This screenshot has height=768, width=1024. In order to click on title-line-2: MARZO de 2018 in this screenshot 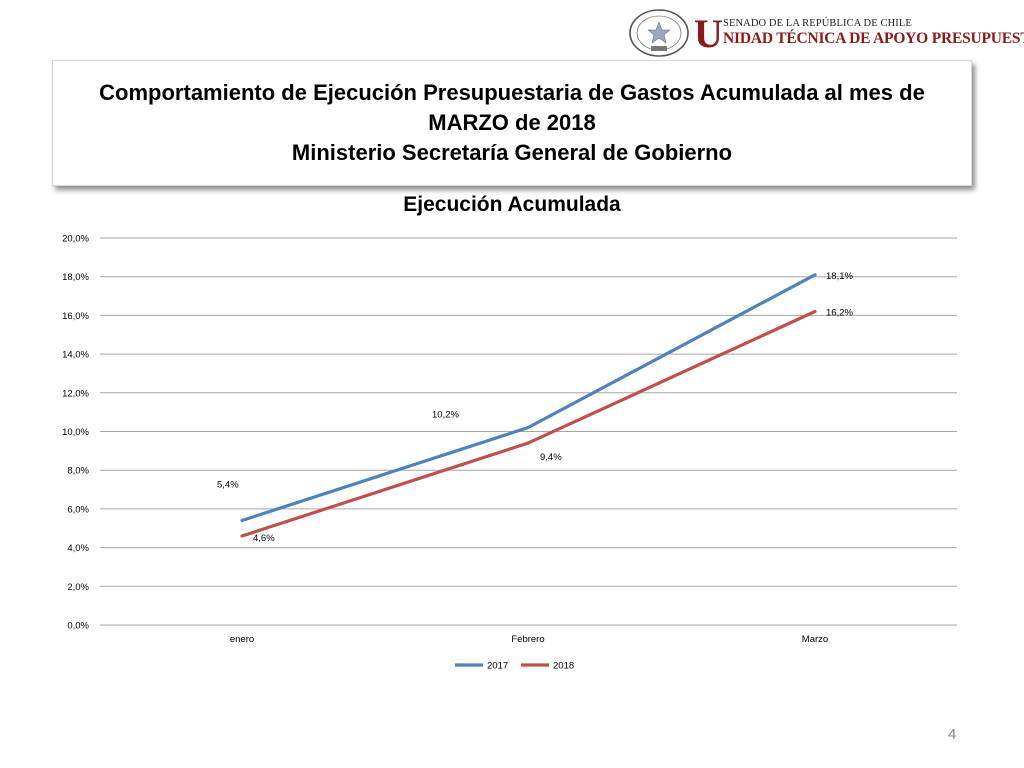, I will do `click(512, 122)`.